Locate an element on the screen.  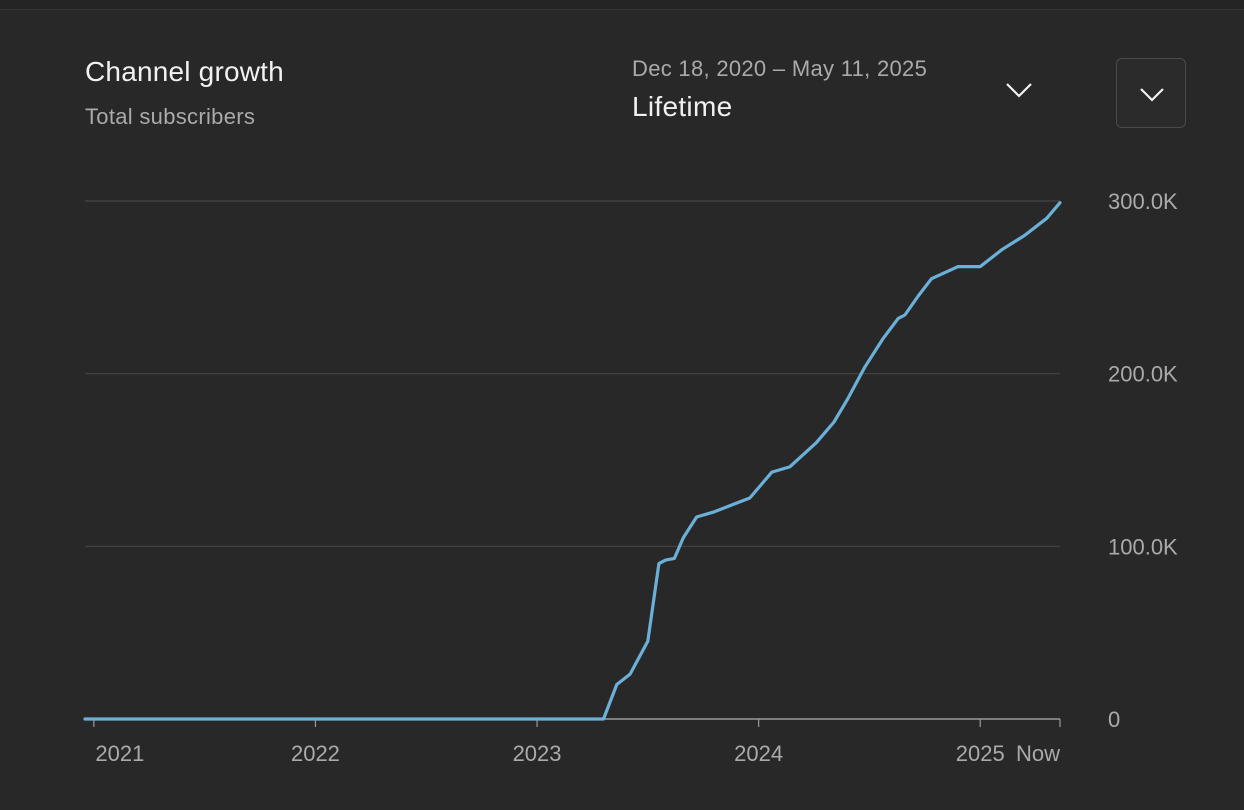
x-axis: 2021 2022 2023 2024 2025 Now is located at coordinates (577, 742).